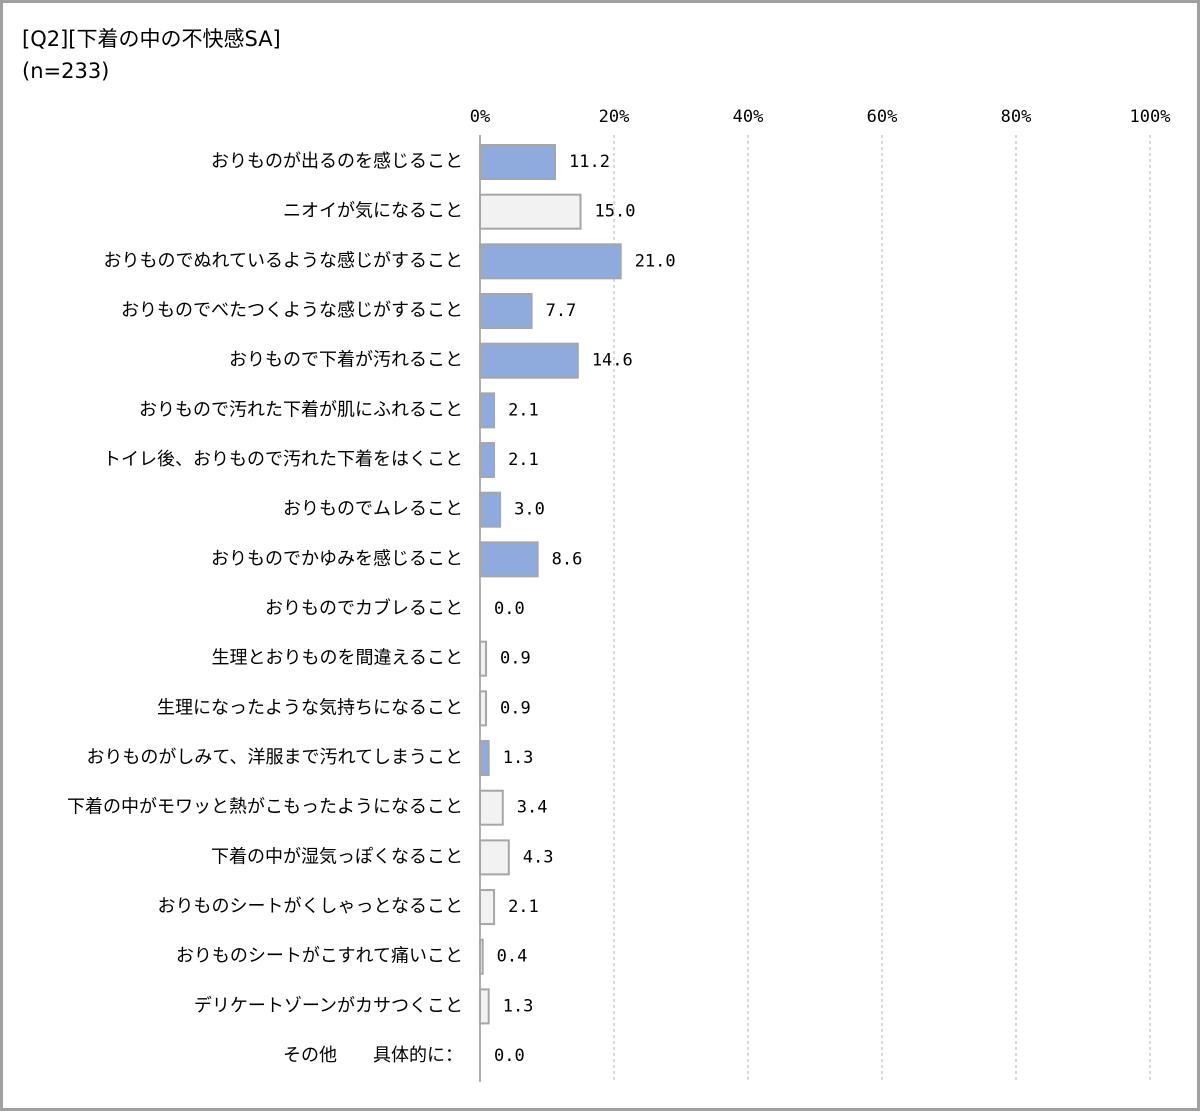 The height and width of the screenshot is (1115, 1200). I want to click on x-tick-label: 60%, so click(882, 117).